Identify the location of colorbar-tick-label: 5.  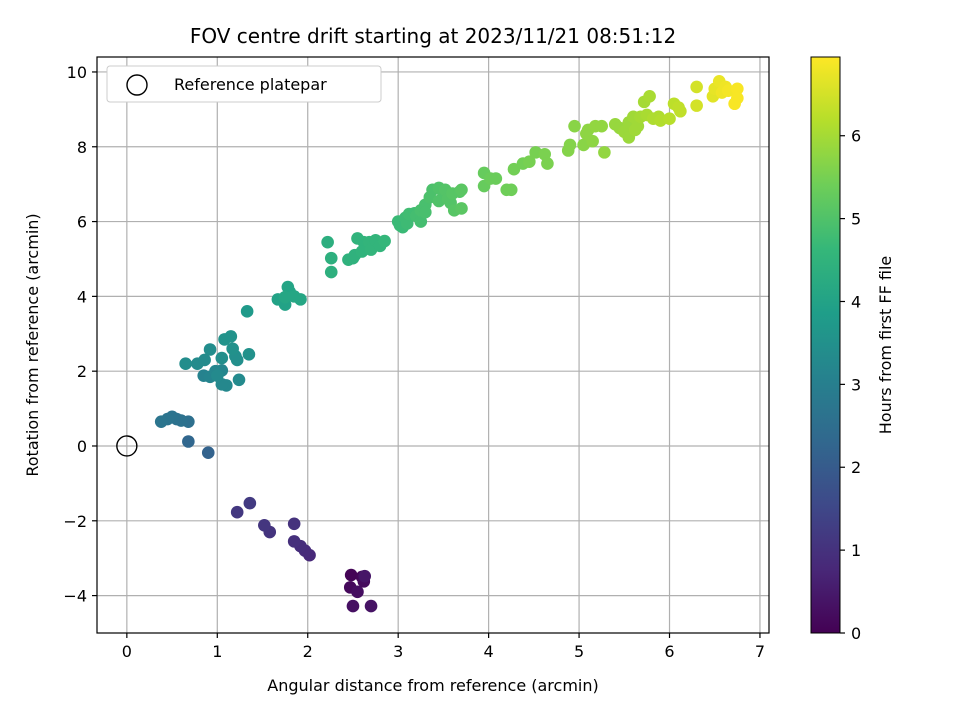
(856, 219).